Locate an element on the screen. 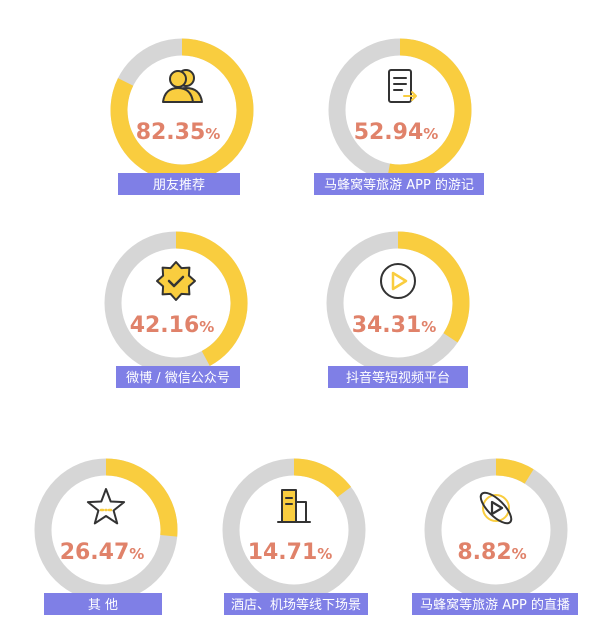 The image size is (600, 640). donut-item: 8.82% 马蜂窝等旅游 APP 的直播 is located at coordinates (495, 536).